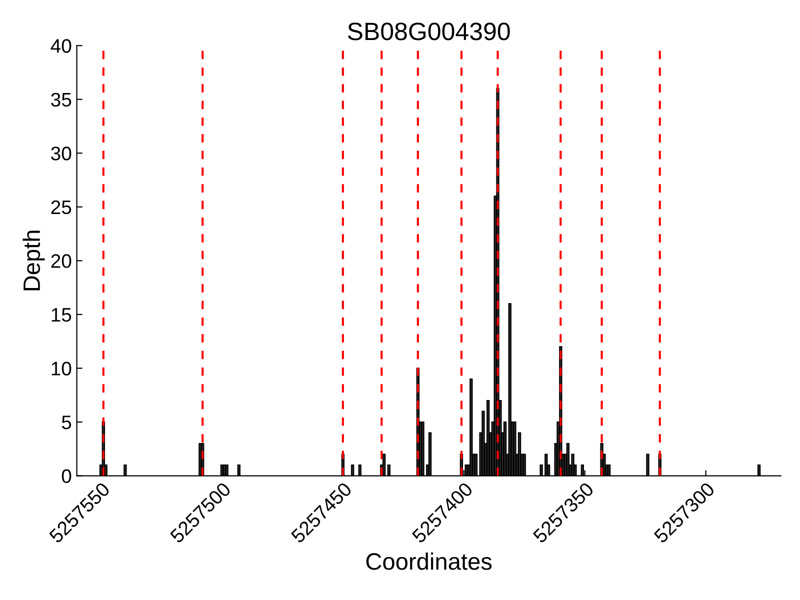 Image resolution: width=800 pixels, height=600 pixels. I want to click on y-tick-label: 0, so click(67, 476).